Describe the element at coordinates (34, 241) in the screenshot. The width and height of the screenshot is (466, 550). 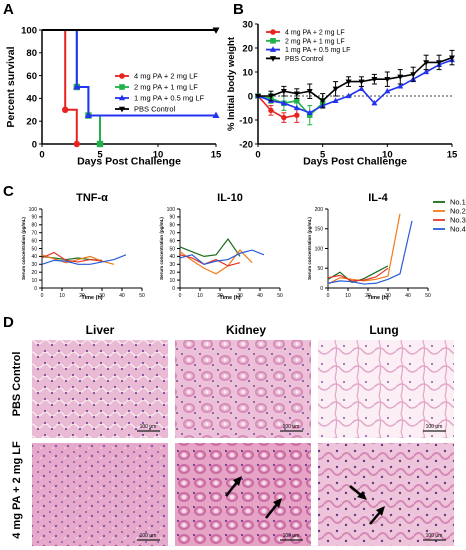
I see `y-tick-label: 60` at that location.